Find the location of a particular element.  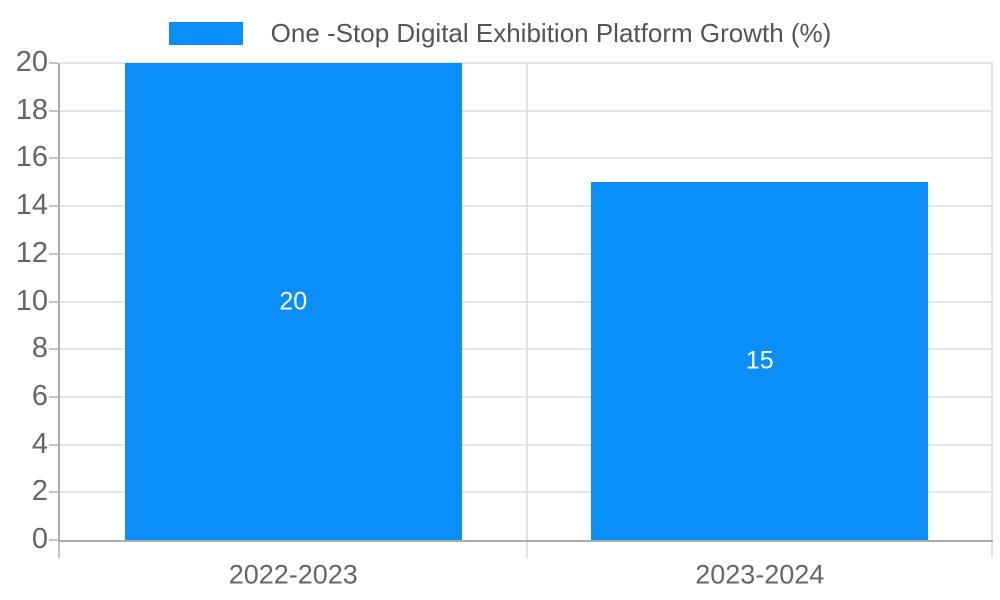

bar-value-label: 15 is located at coordinates (759, 360).